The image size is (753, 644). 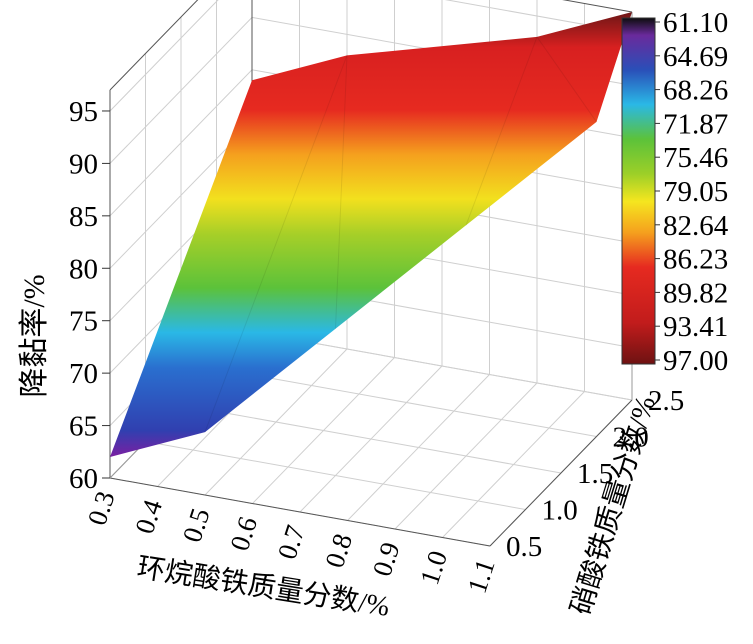 I want to click on colorbar-label: 93.41, so click(x=695, y=327).